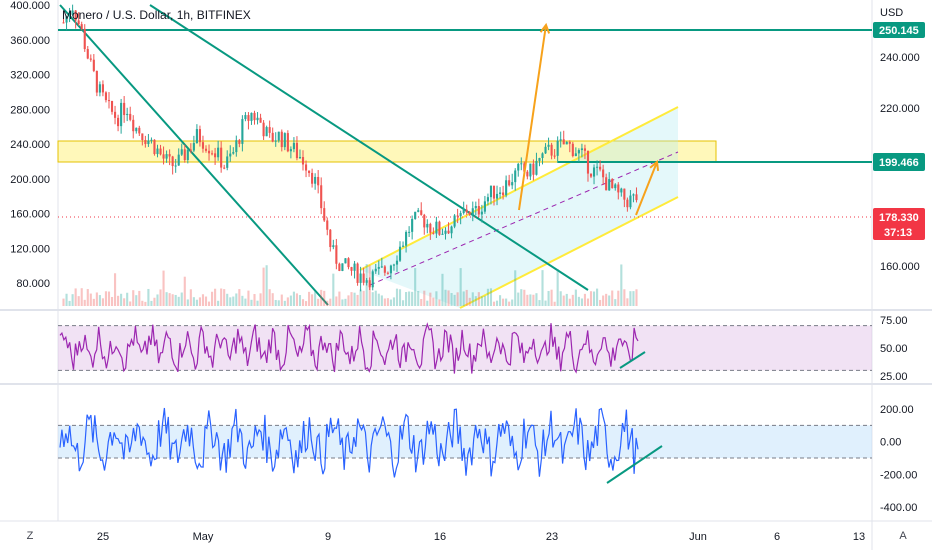 The image size is (932, 550). I want to click on cci-panel, so click(465, 445).